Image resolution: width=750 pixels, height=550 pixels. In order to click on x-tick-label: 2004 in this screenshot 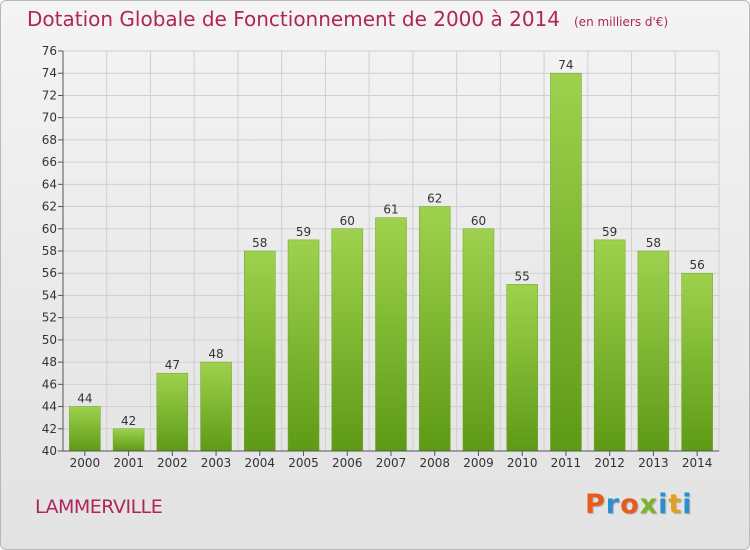, I will do `click(260, 463)`.